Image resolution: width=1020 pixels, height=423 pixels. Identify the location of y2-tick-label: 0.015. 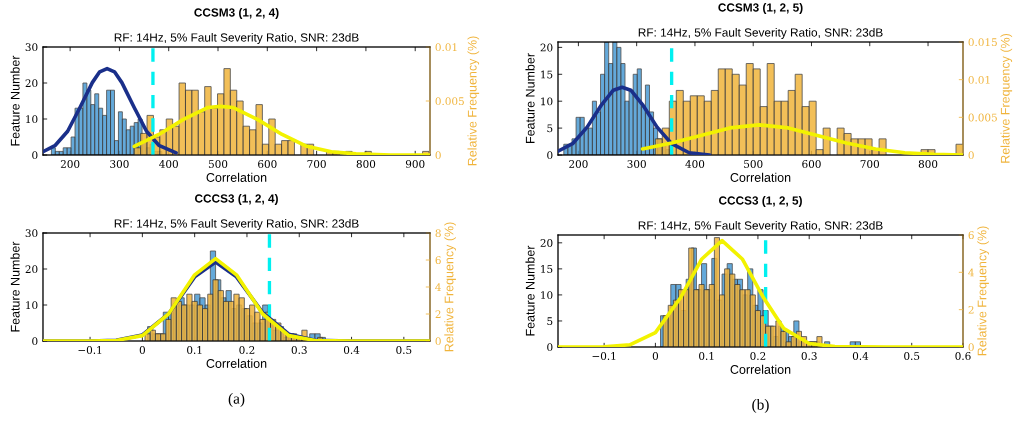
(982, 42).